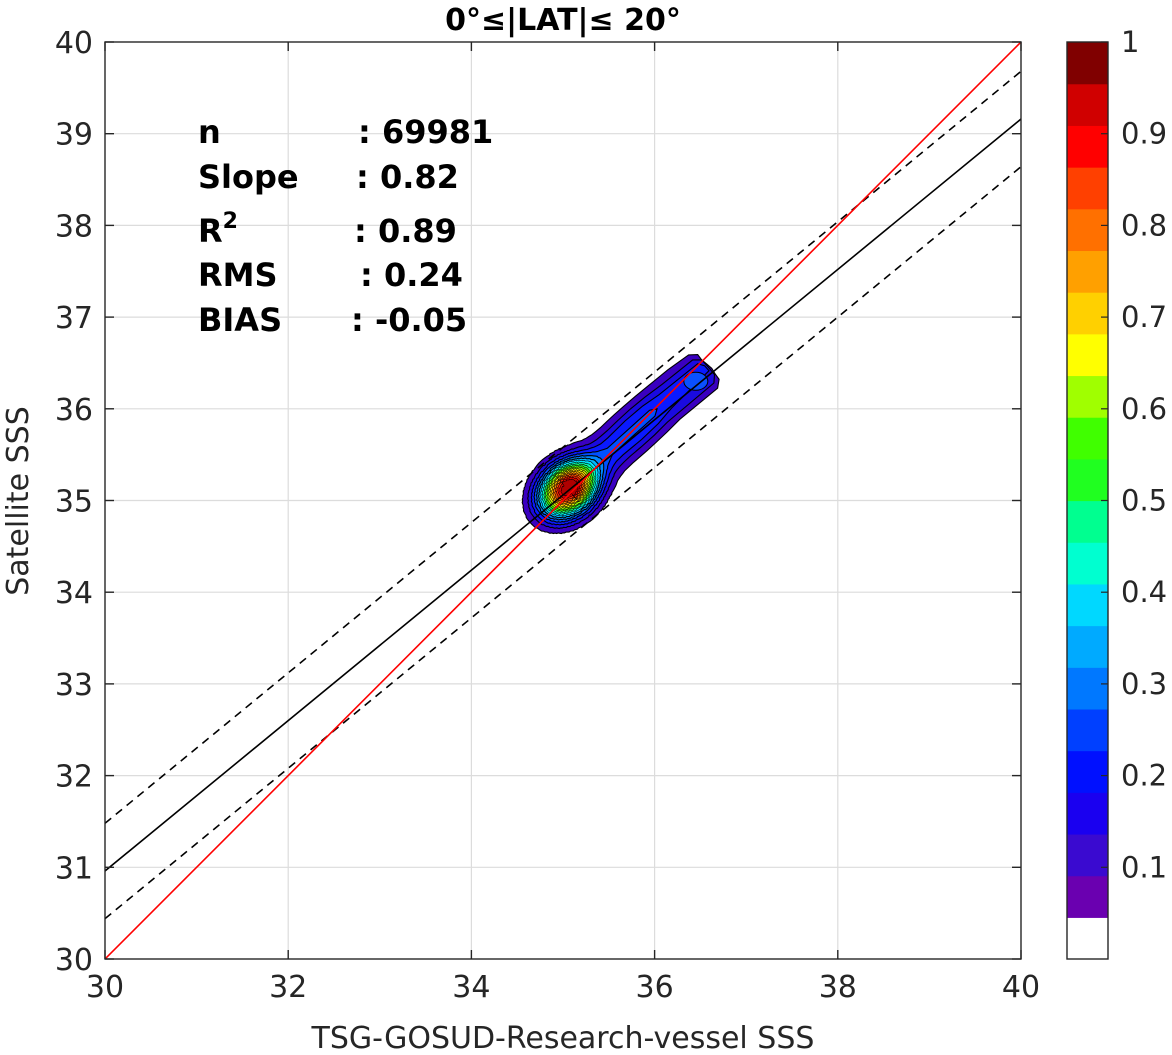 The width and height of the screenshot is (1172, 1055). What do you see at coordinates (1144, 592) in the screenshot?
I see `colorbar-tick-label: 0.4` at bounding box center [1144, 592].